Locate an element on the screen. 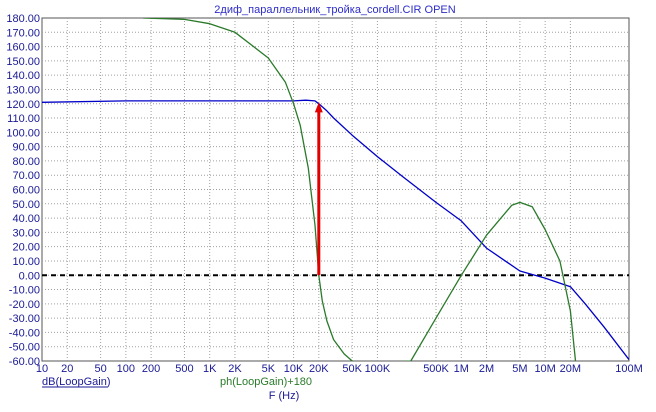  y-tick-label: -40.00 is located at coordinates (24, 333).